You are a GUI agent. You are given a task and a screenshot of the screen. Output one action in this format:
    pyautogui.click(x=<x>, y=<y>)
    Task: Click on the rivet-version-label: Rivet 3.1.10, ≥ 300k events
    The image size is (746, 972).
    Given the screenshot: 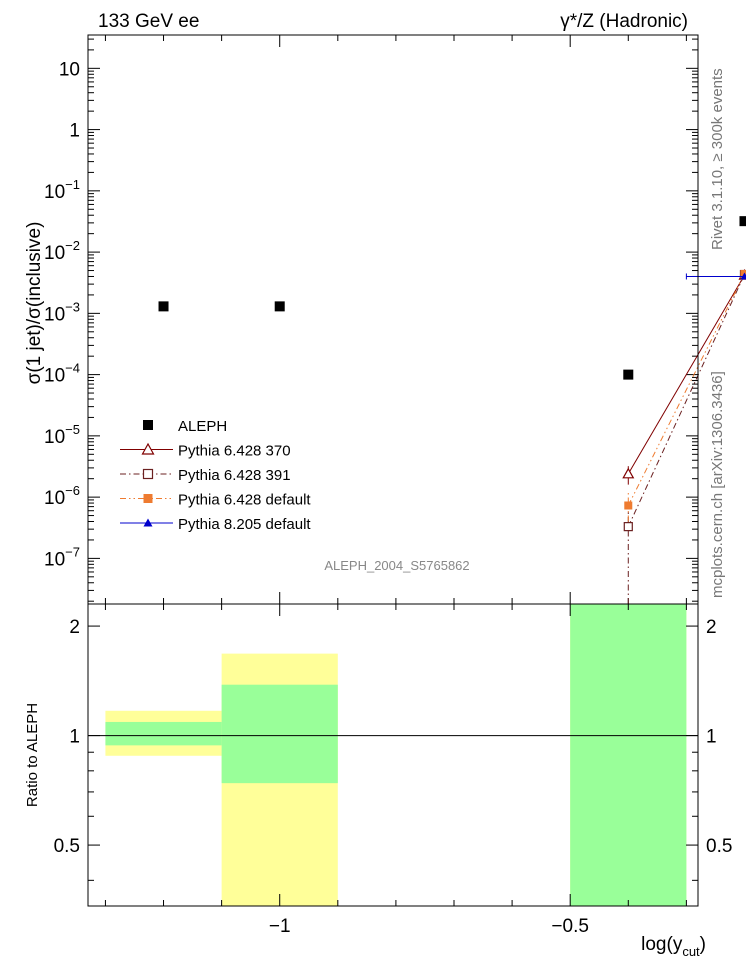 What is the action you would take?
    pyautogui.click(x=717, y=159)
    